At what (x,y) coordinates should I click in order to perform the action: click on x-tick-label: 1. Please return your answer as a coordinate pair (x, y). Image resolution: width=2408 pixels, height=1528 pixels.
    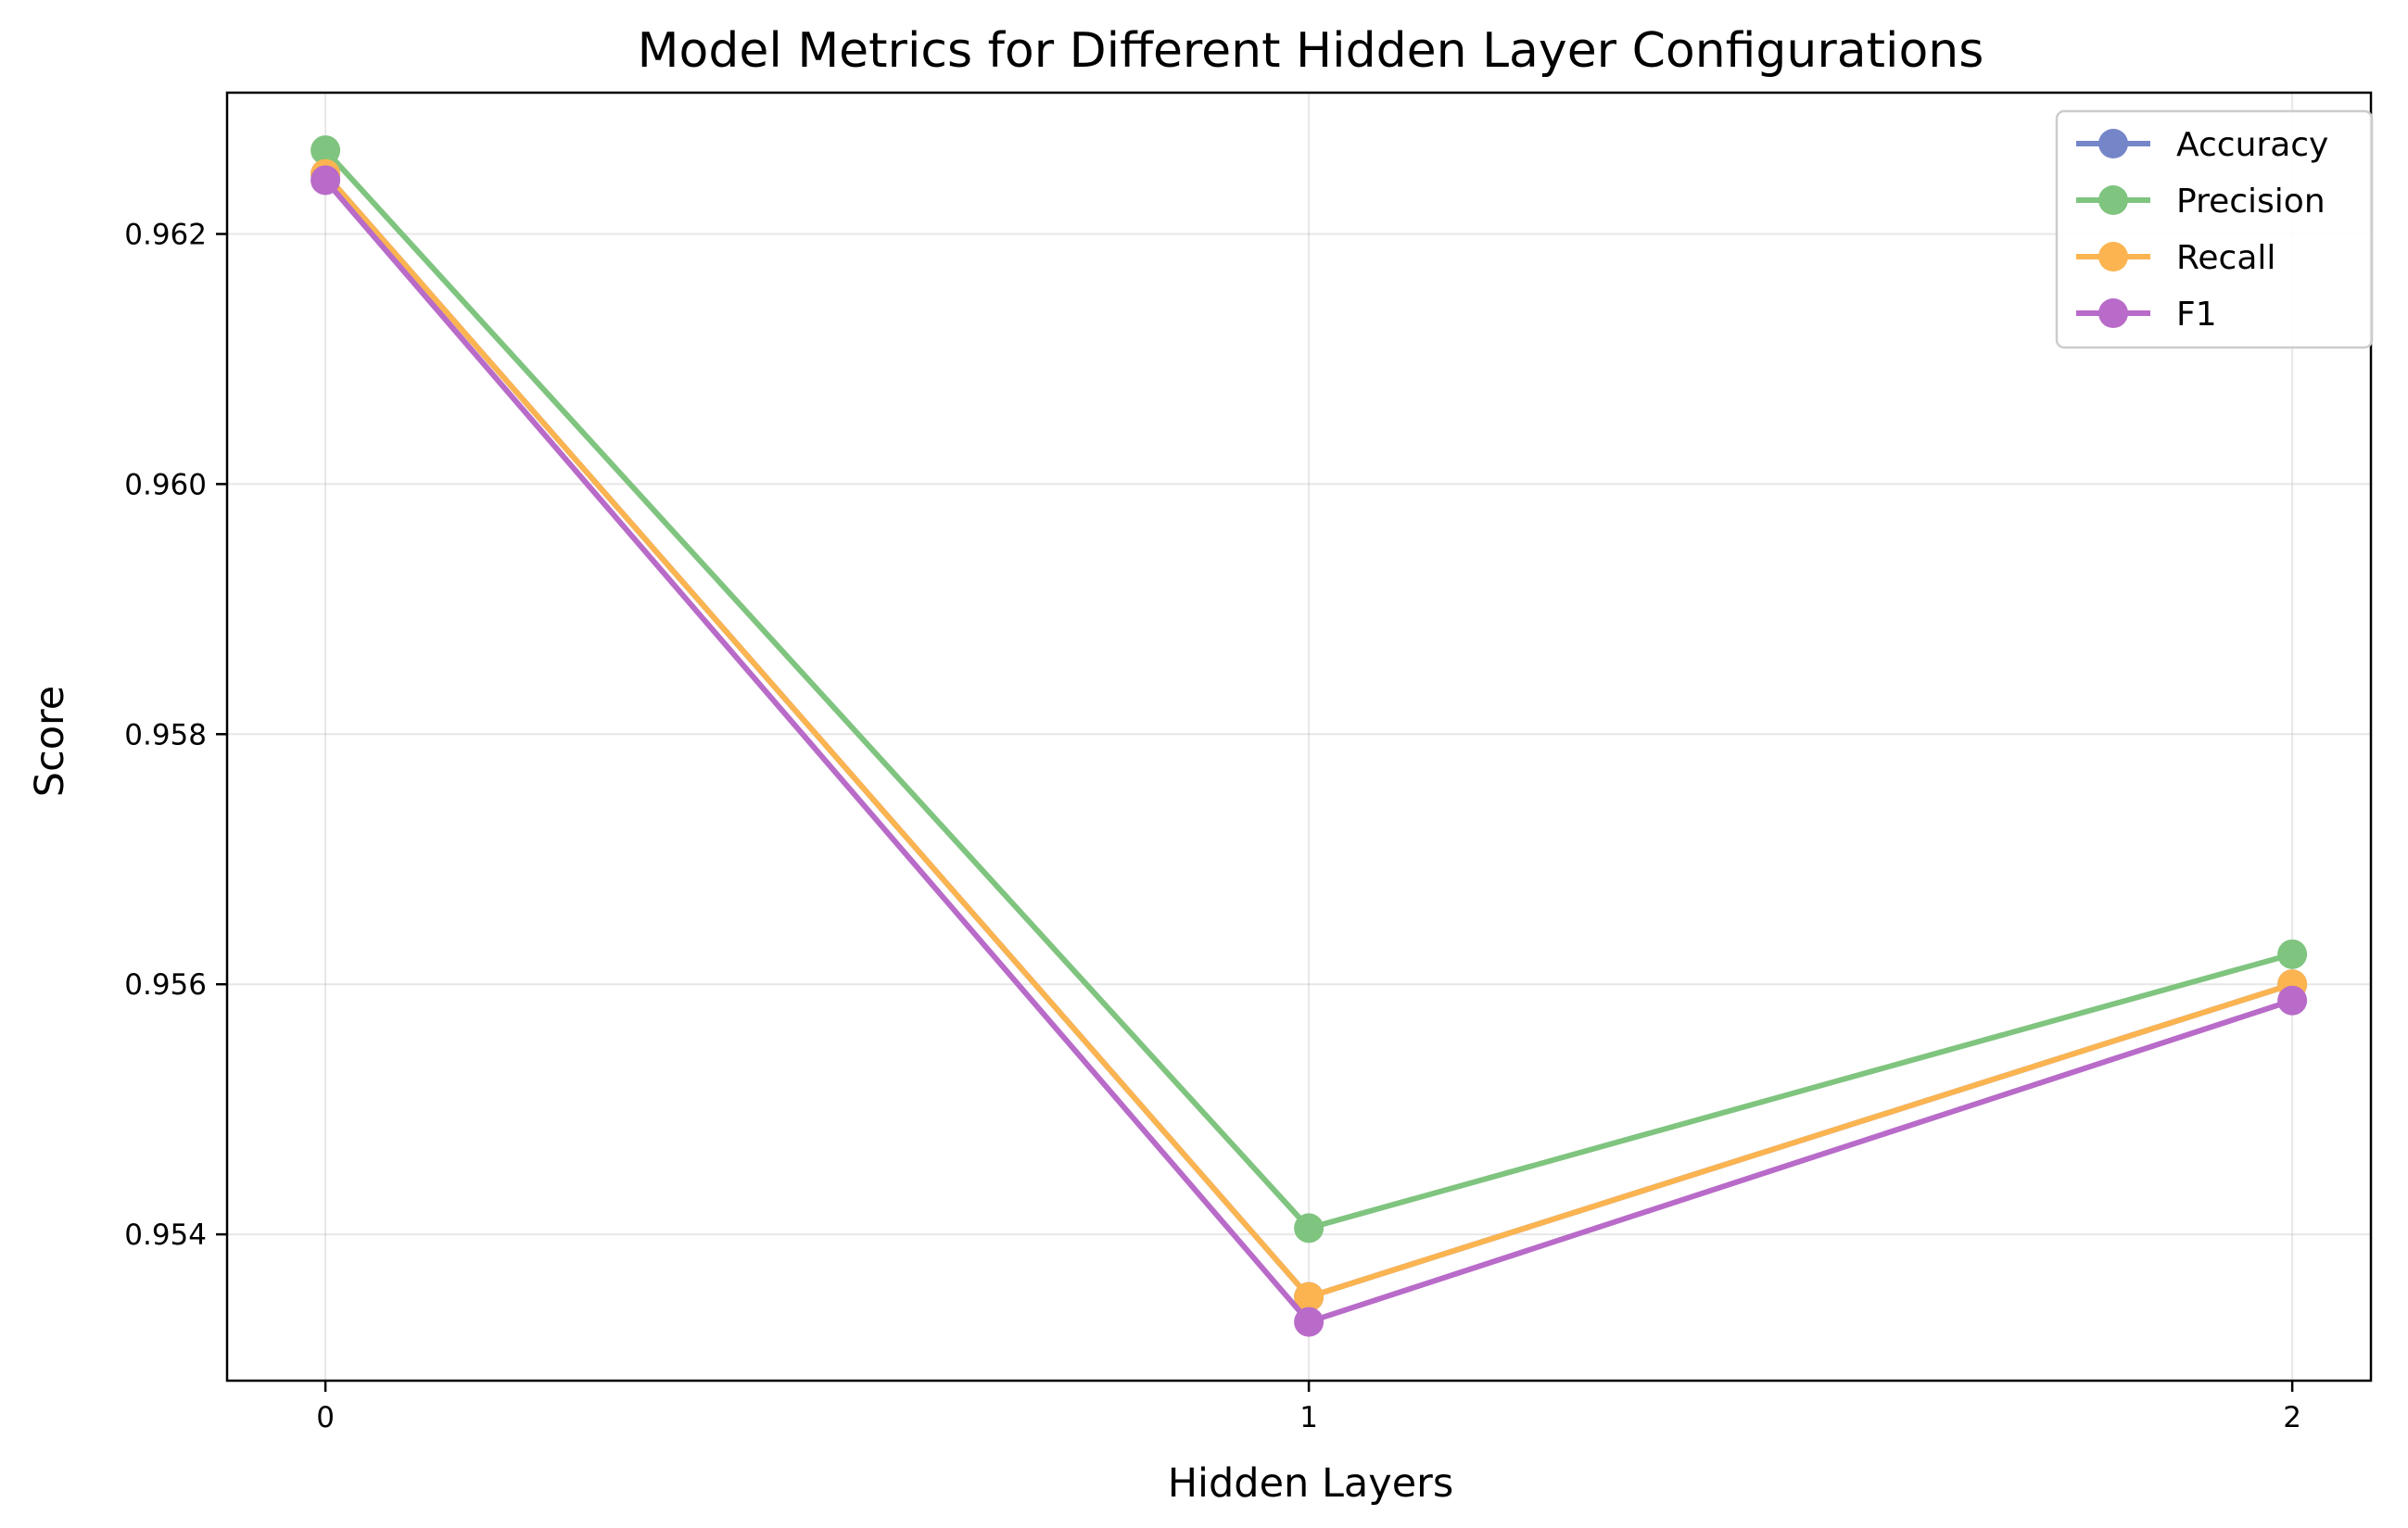
    Looking at the image, I should click on (1308, 1417).